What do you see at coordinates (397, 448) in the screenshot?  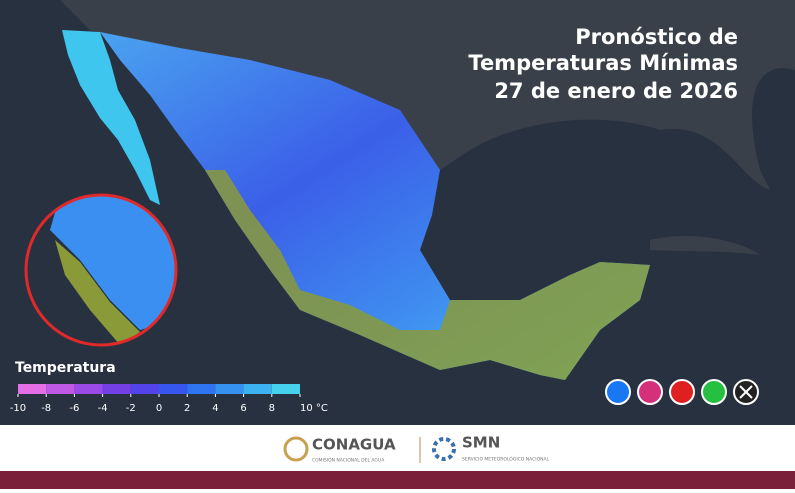 I see `footer` at bounding box center [397, 448].